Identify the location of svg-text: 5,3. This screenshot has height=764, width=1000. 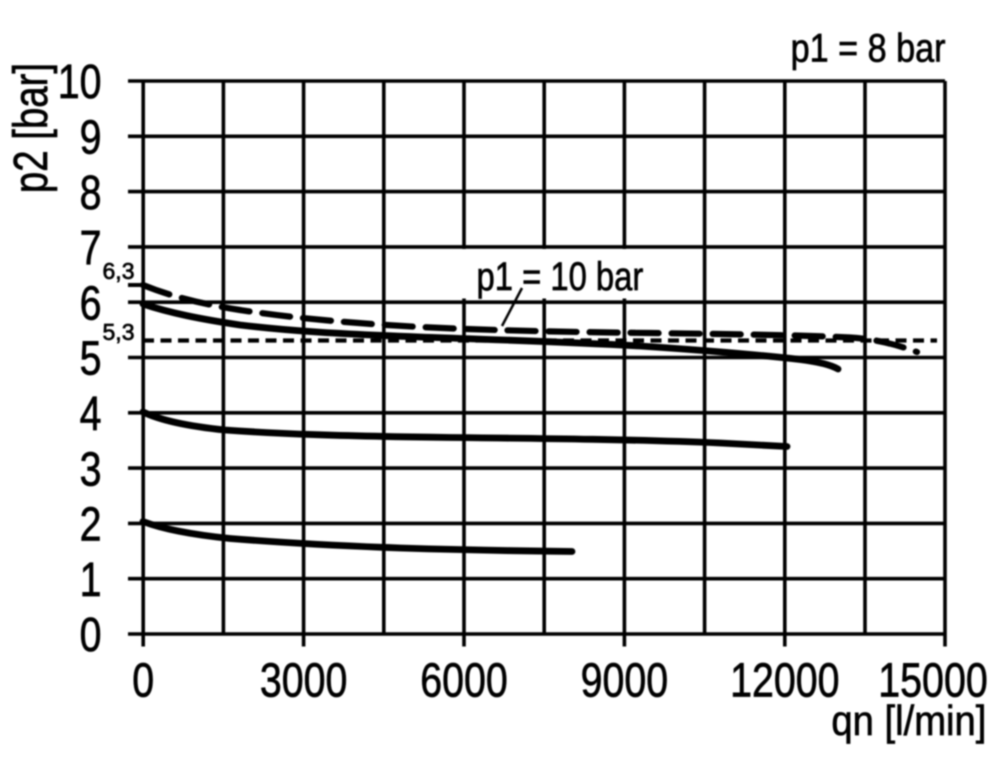
(119, 332).